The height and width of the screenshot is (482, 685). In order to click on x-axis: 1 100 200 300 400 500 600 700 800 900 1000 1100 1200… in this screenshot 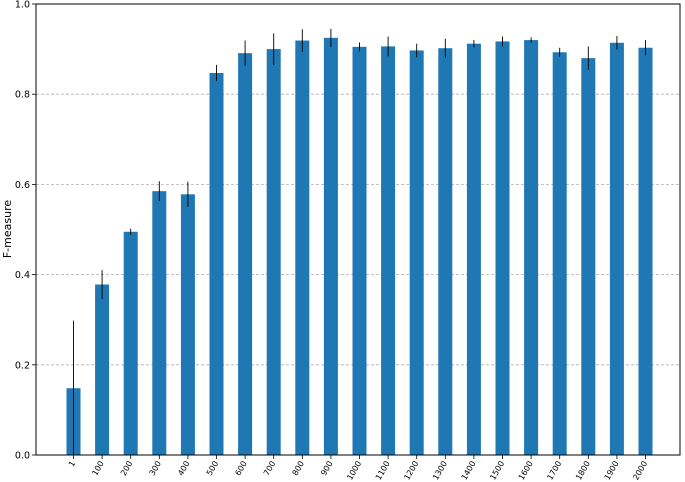, I will do `click(358, 468)`.